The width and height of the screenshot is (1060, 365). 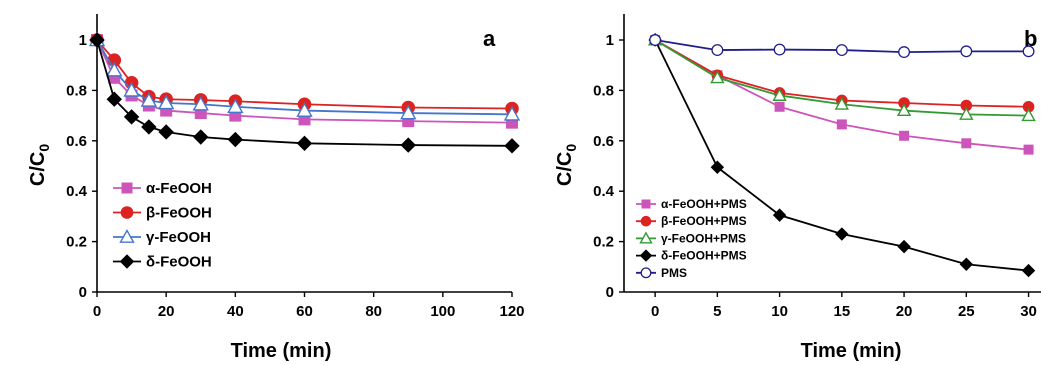 I want to click on panel-a-series, so click(x=304, y=92).